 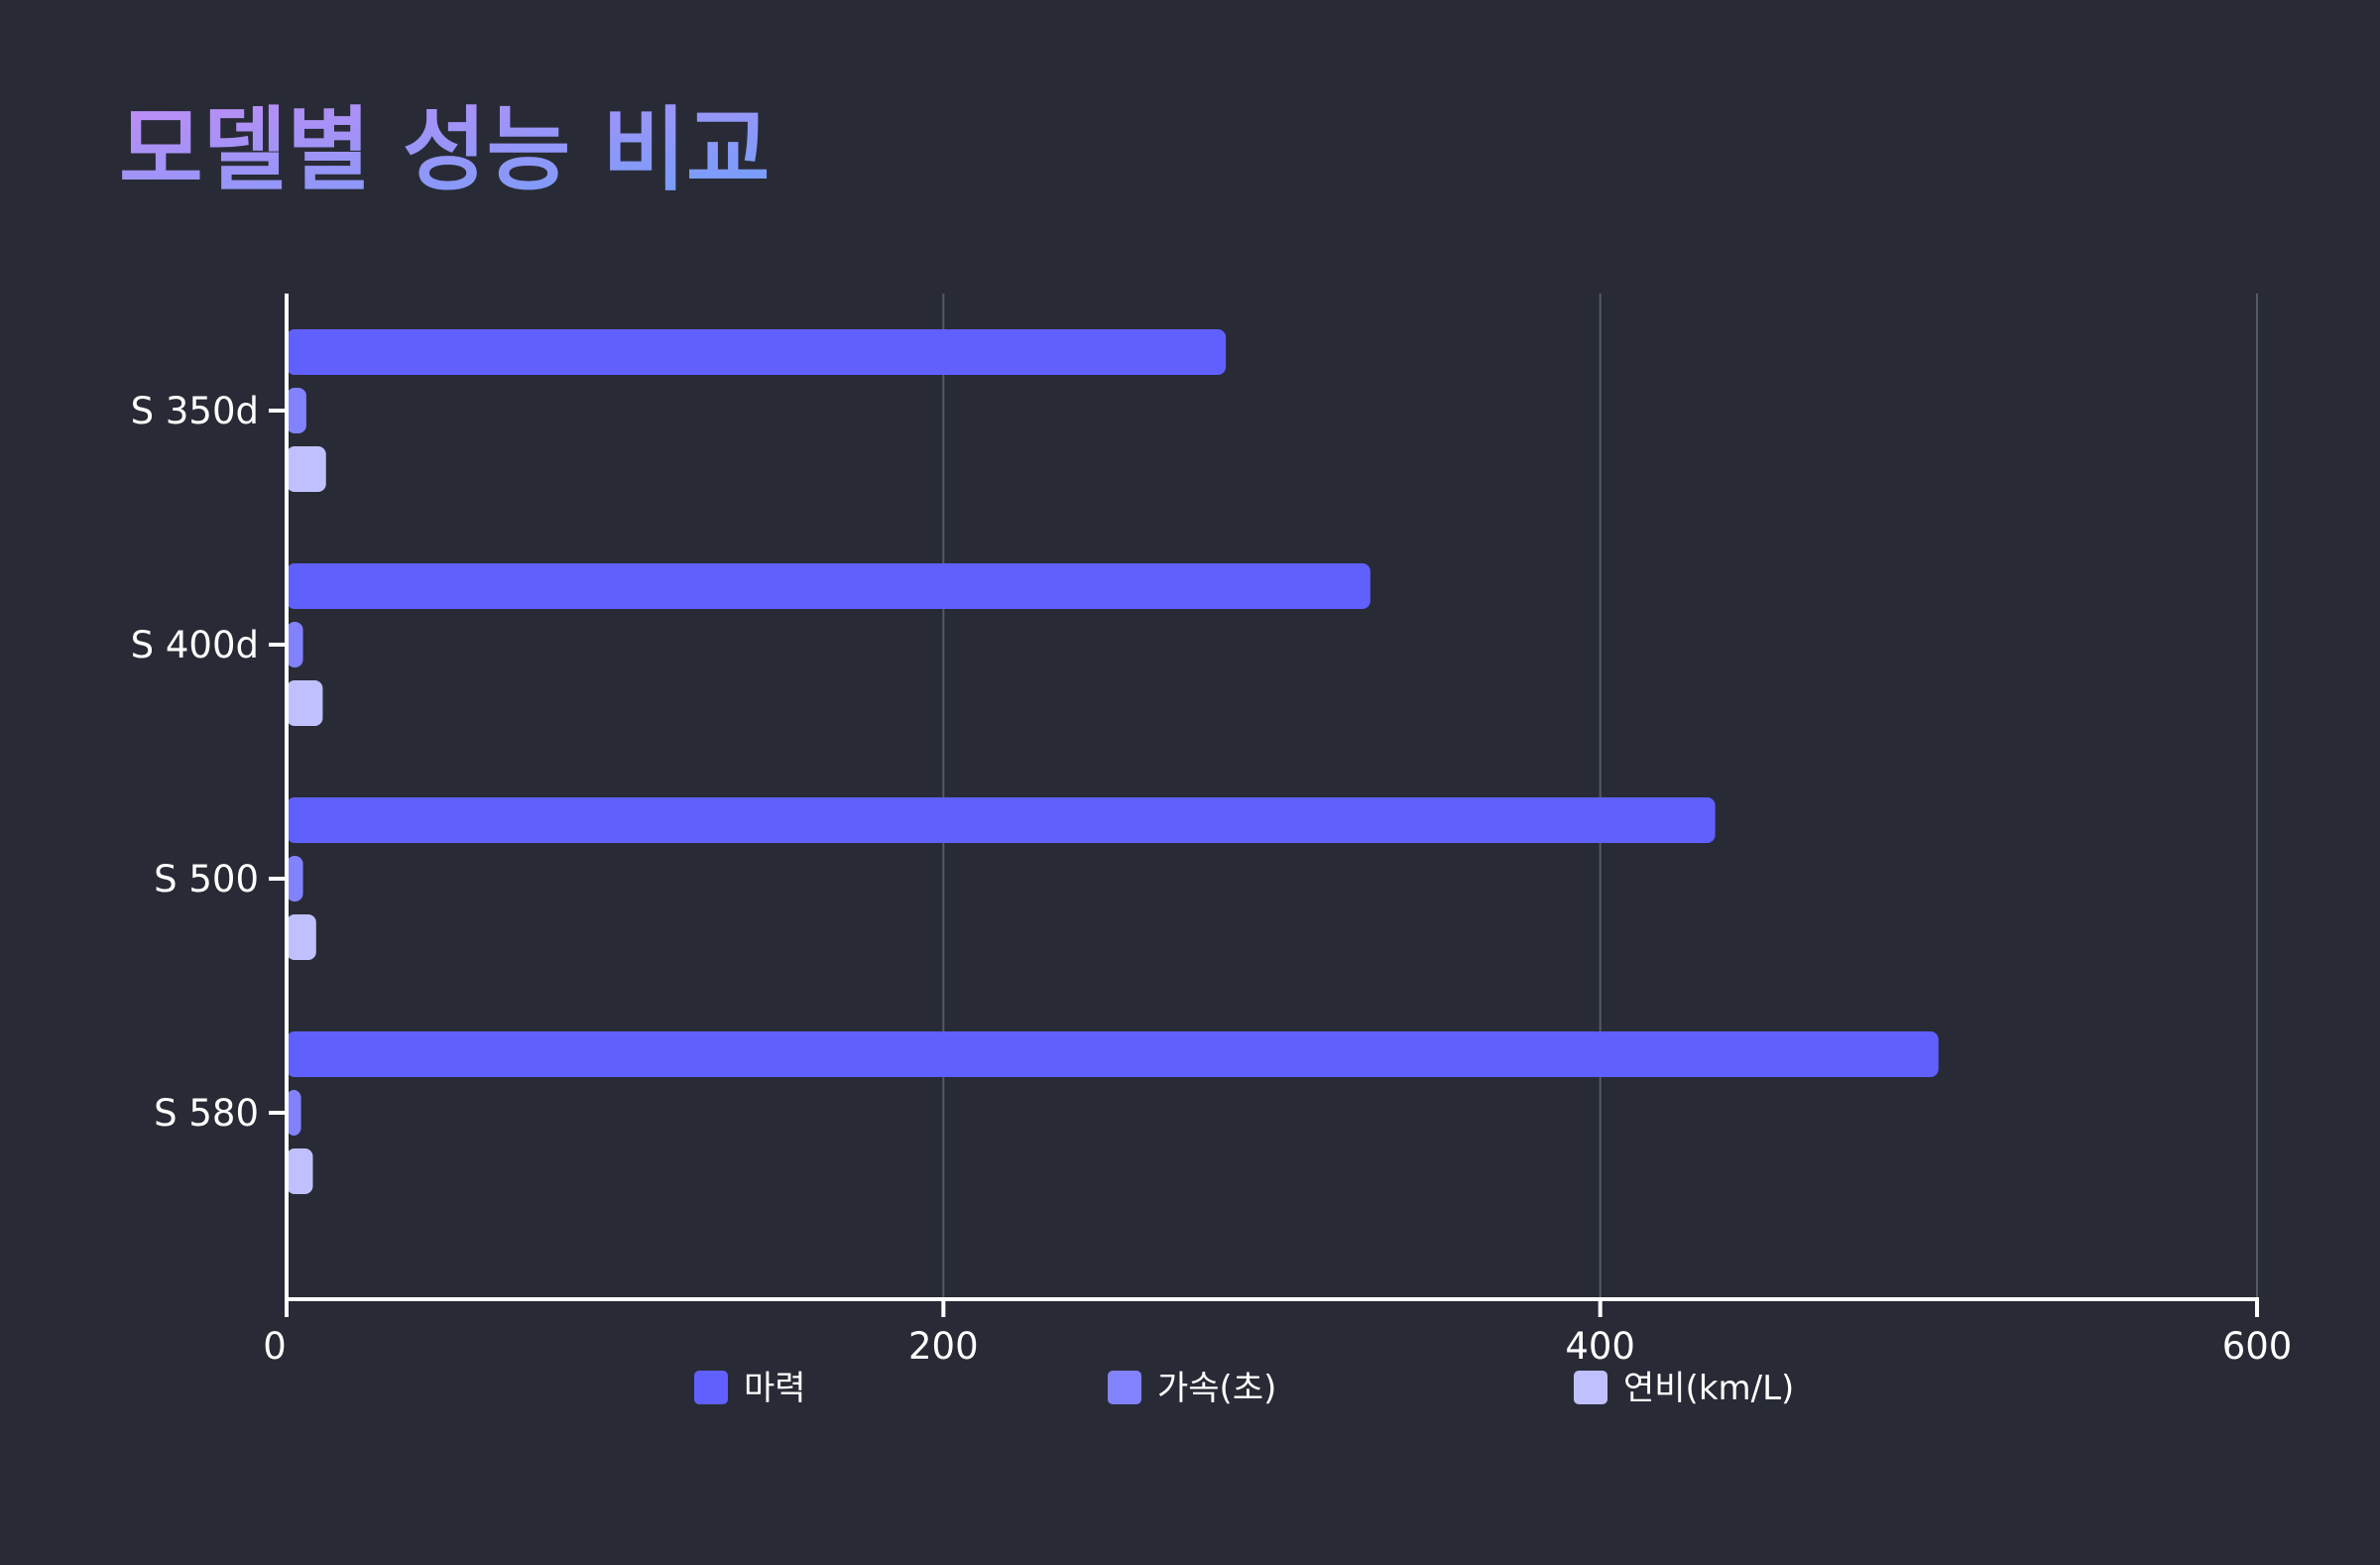 What do you see at coordinates (2257, 1346) in the screenshot?
I see `x-tick-label: 600` at bounding box center [2257, 1346].